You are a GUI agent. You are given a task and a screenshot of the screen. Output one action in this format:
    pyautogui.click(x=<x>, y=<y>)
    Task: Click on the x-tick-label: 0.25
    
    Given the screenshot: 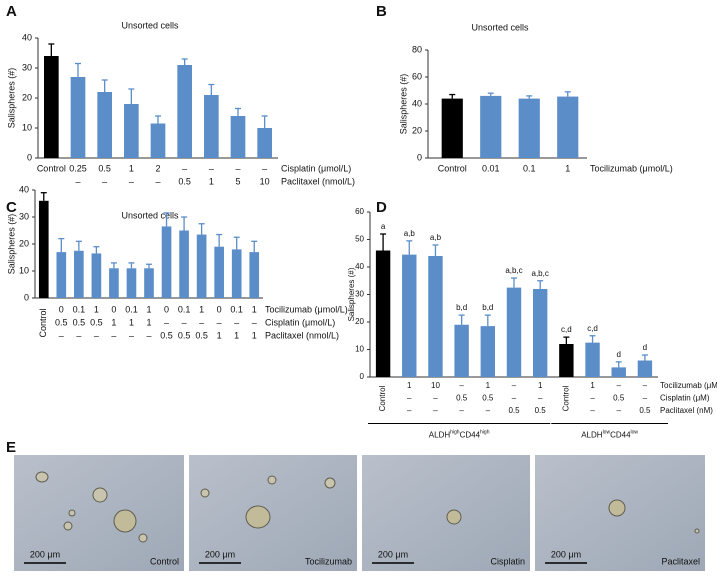 What is the action you would take?
    pyautogui.click(x=78, y=168)
    